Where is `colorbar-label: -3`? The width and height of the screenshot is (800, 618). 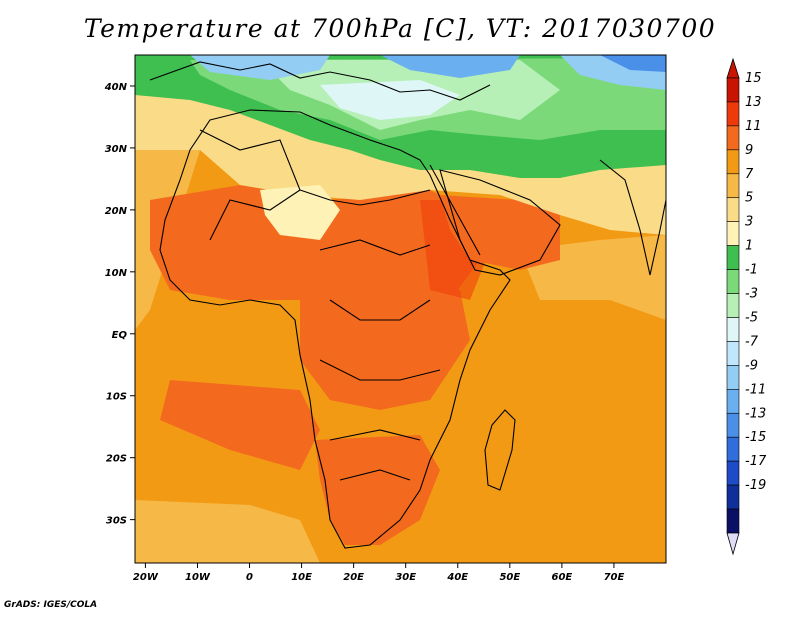
colorbar-label: -3 is located at coordinates (751, 294).